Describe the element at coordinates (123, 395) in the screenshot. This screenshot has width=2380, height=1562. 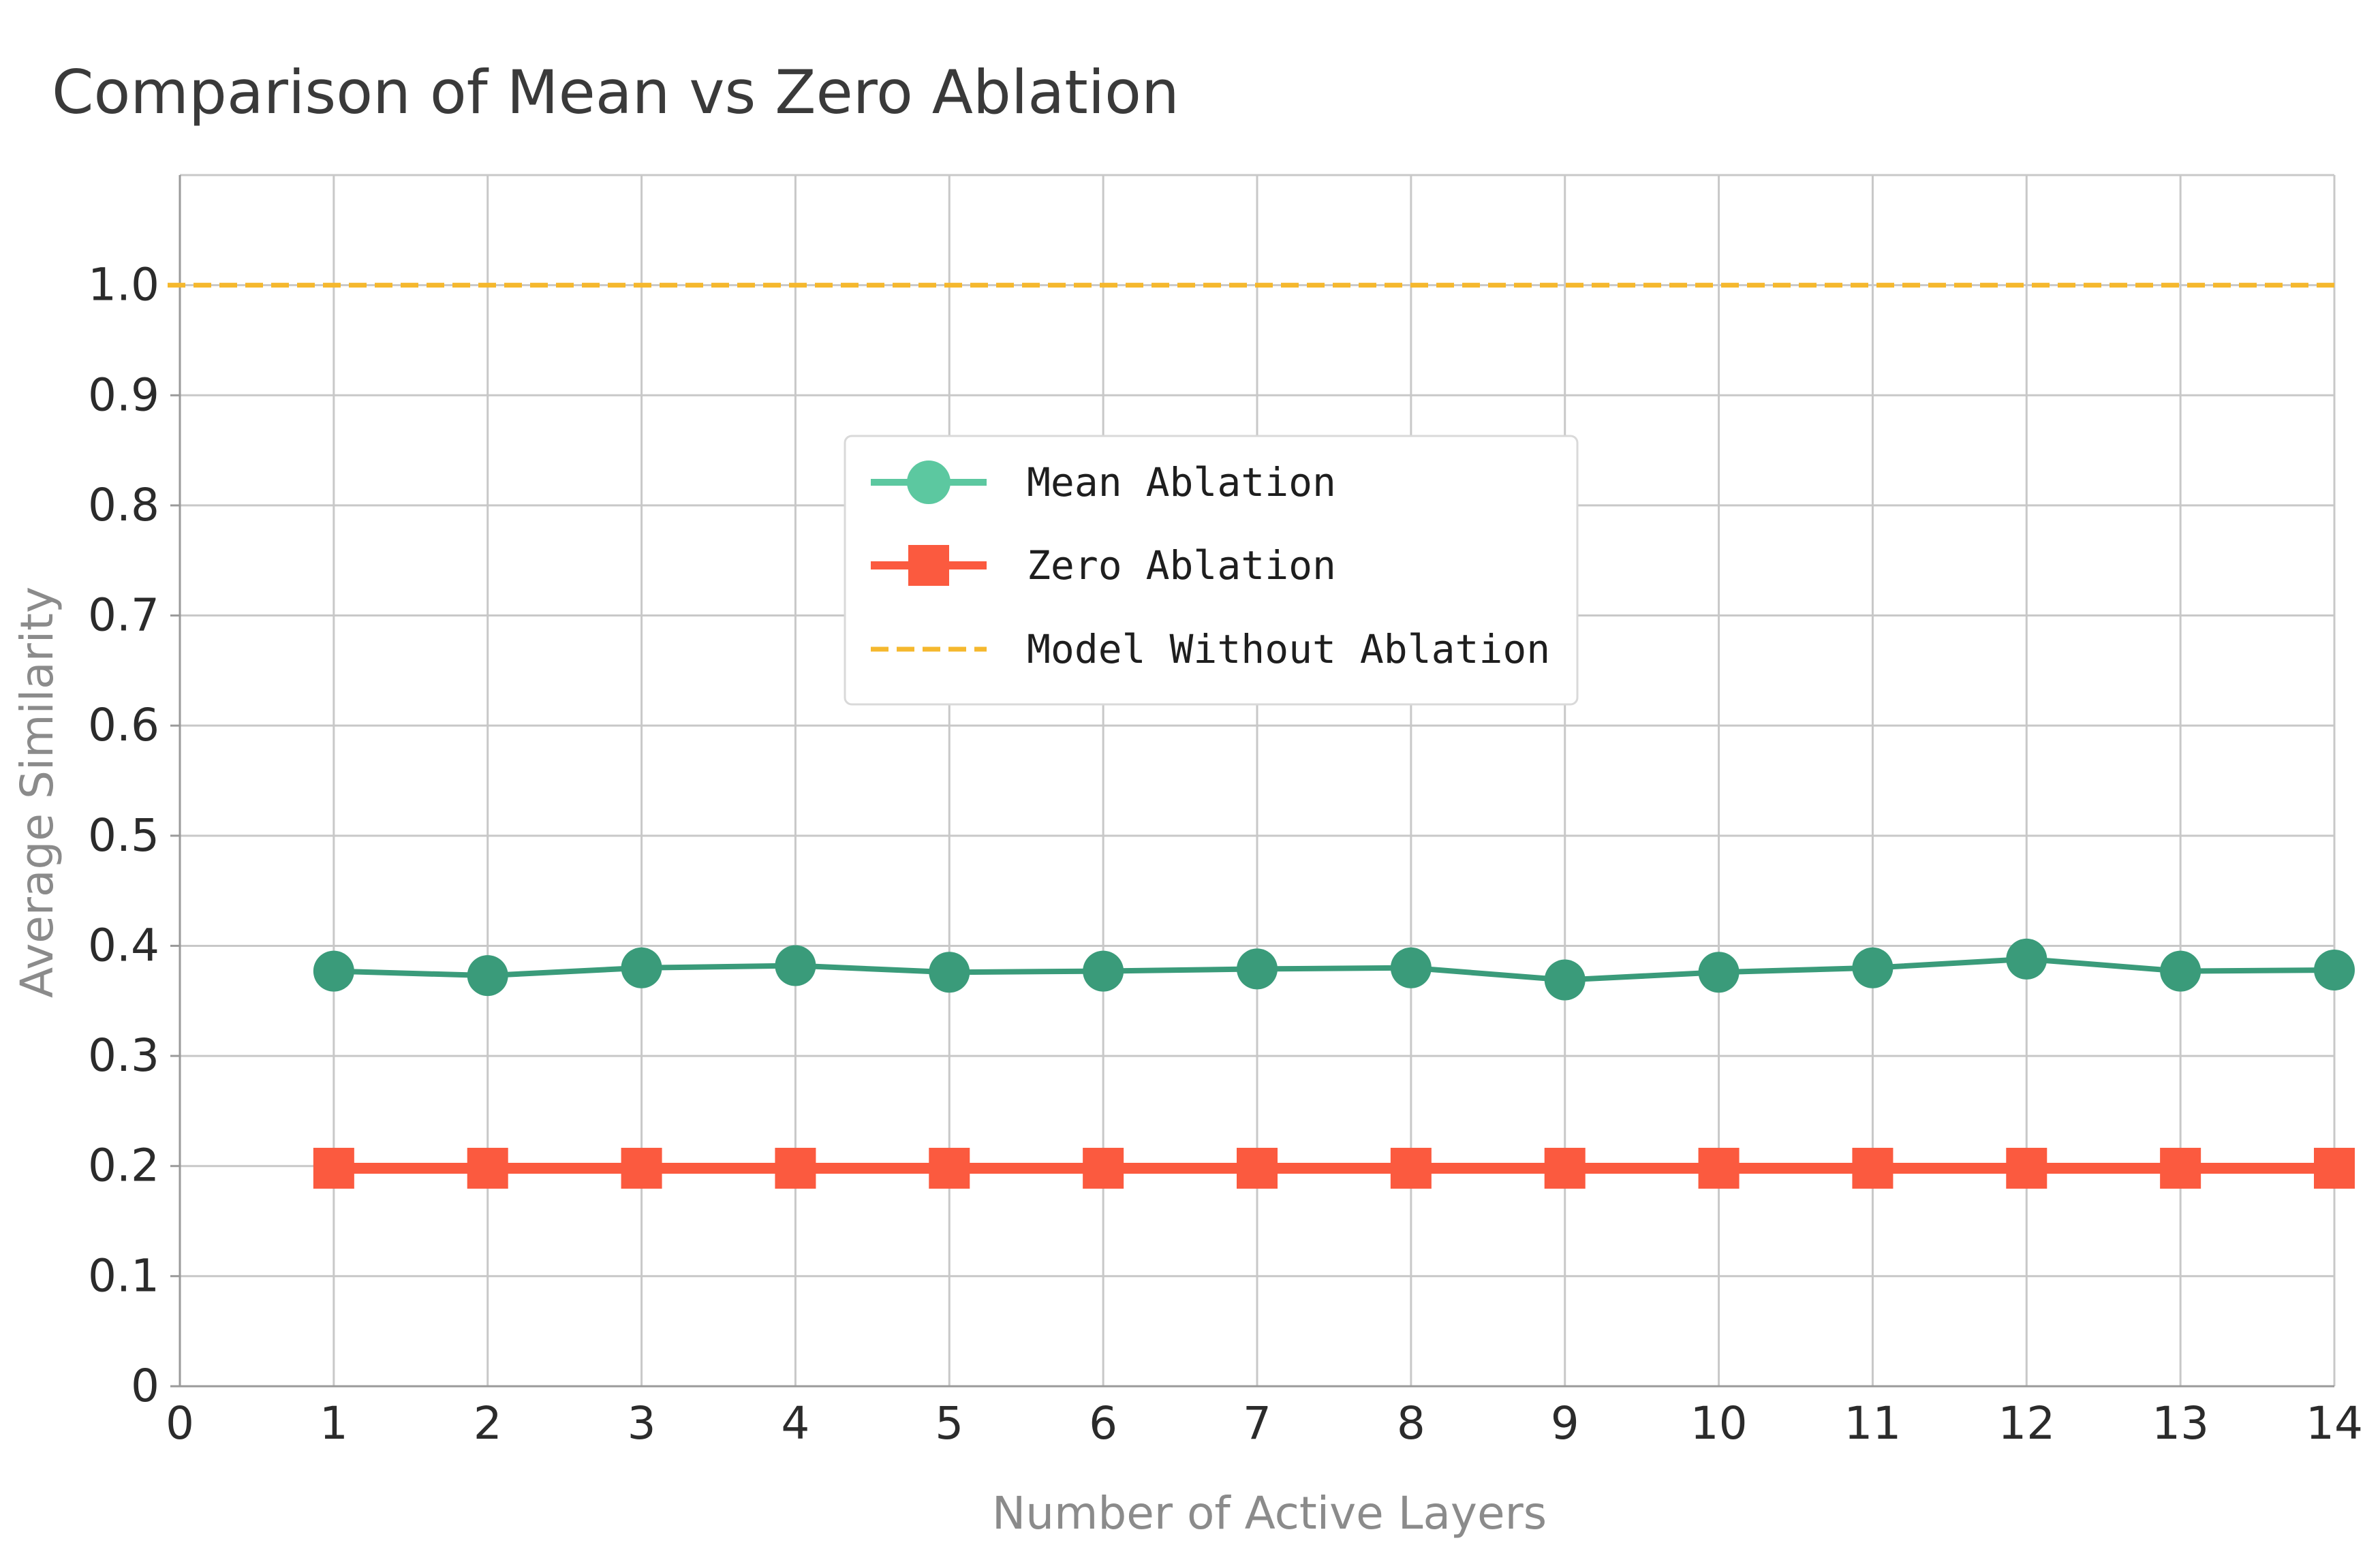
I see `y-tick-label: 0.9` at that location.